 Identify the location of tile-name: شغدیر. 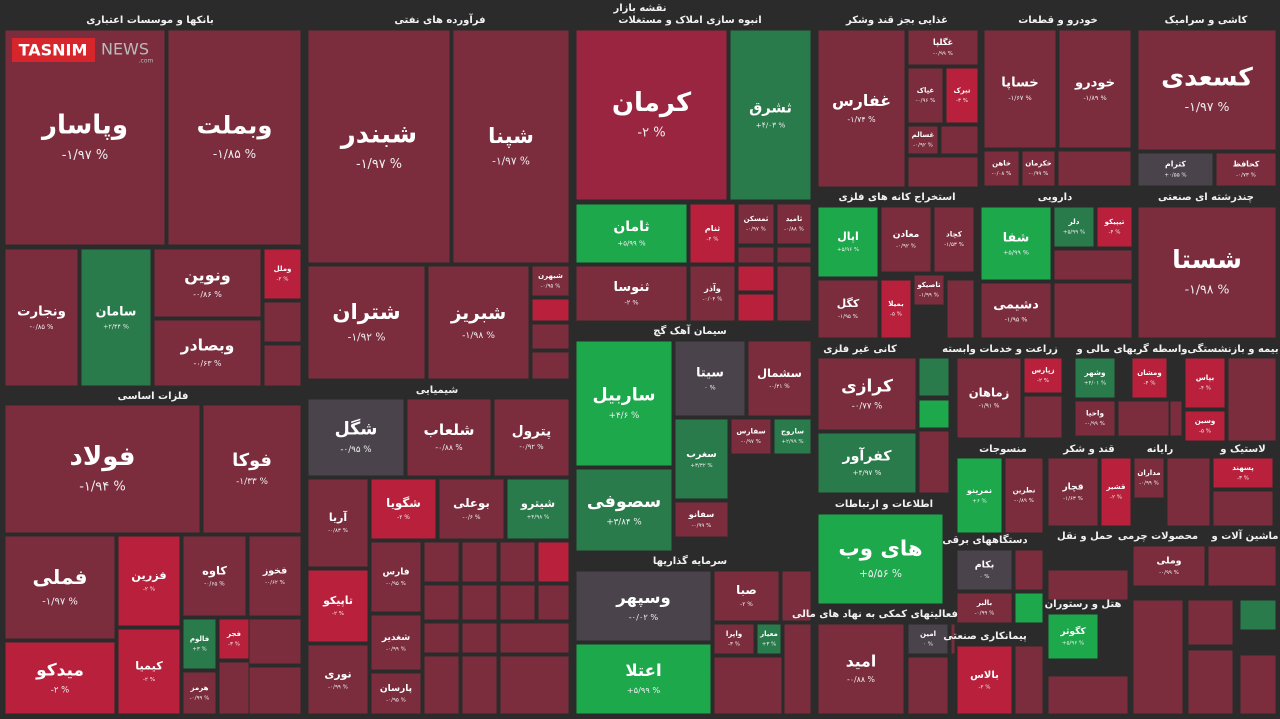
(395, 638).